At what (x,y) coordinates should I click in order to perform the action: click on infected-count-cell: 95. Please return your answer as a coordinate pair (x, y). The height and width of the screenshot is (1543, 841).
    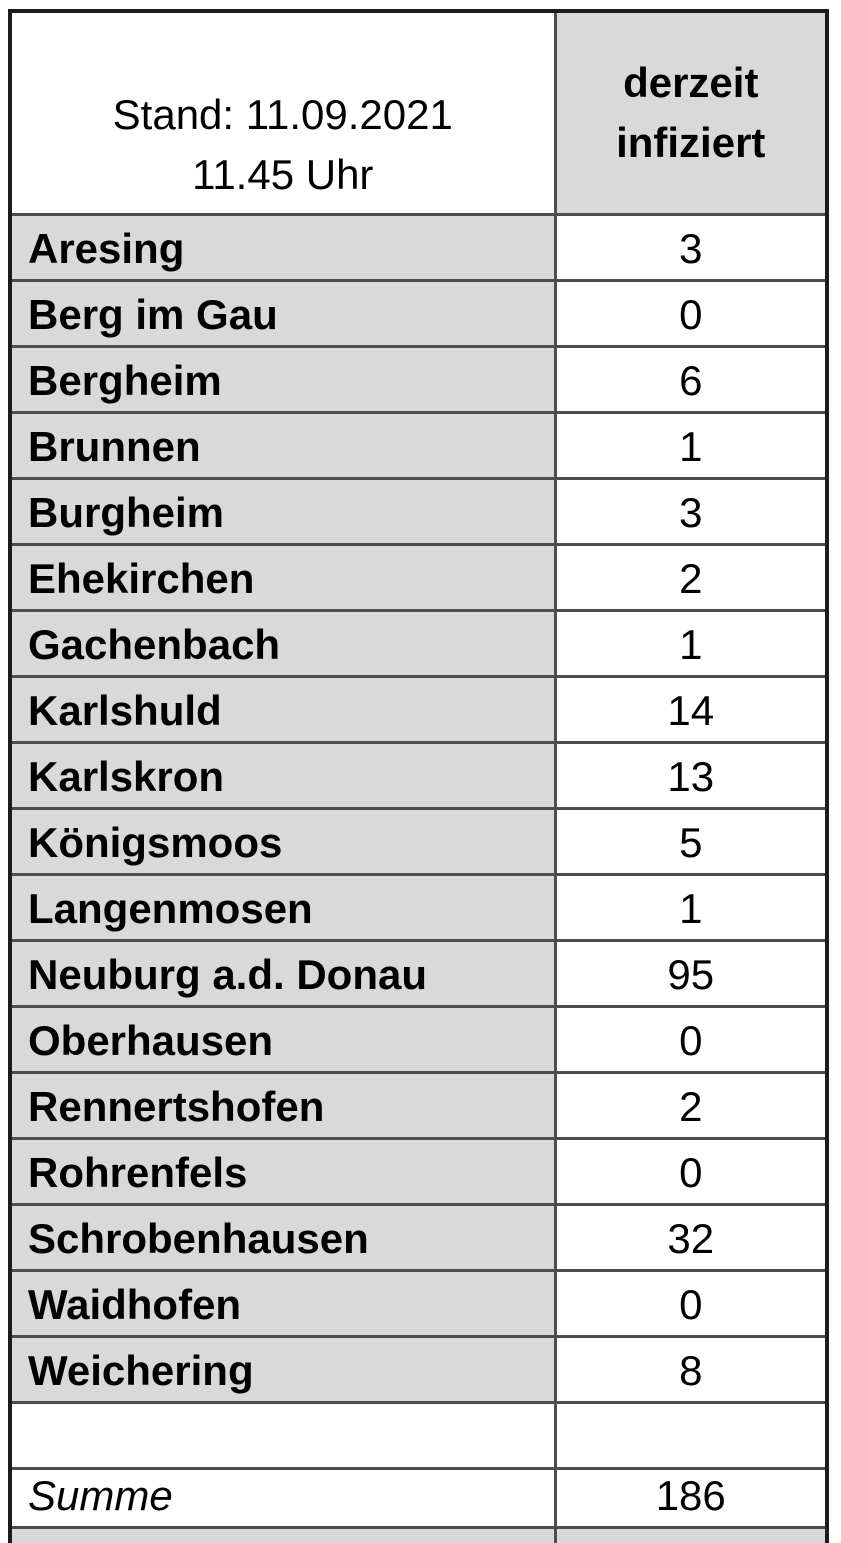
    Looking at the image, I should click on (691, 973).